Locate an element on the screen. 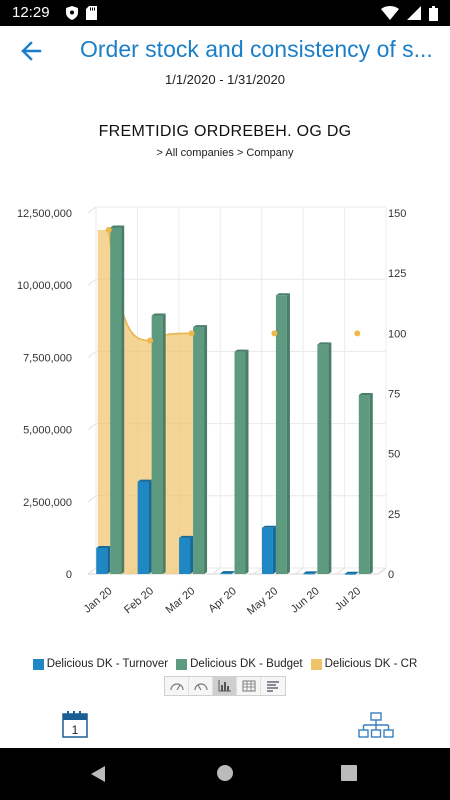 The image size is (450, 800). y-right-tick-label: 75 is located at coordinates (394, 395).